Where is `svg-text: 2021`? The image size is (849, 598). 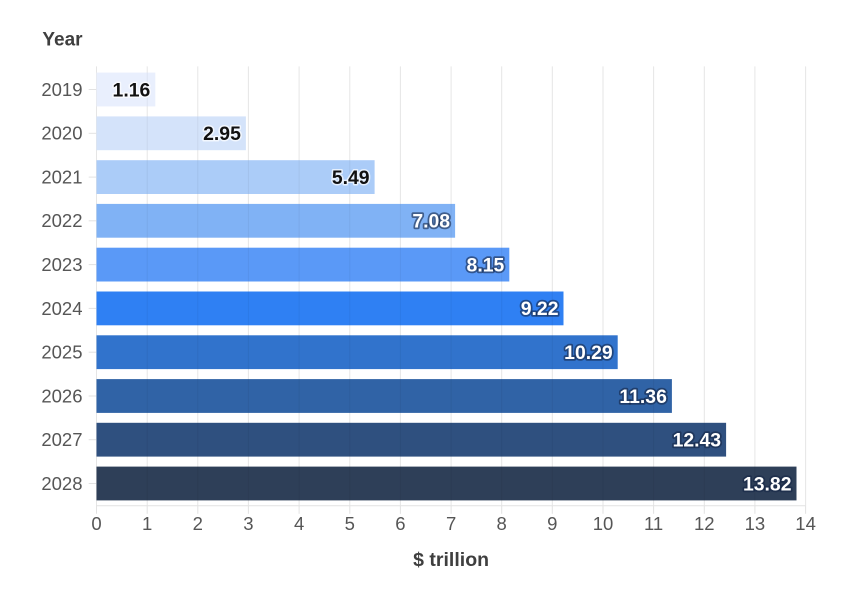
svg-text: 2021 is located at coordinates (61, 177).